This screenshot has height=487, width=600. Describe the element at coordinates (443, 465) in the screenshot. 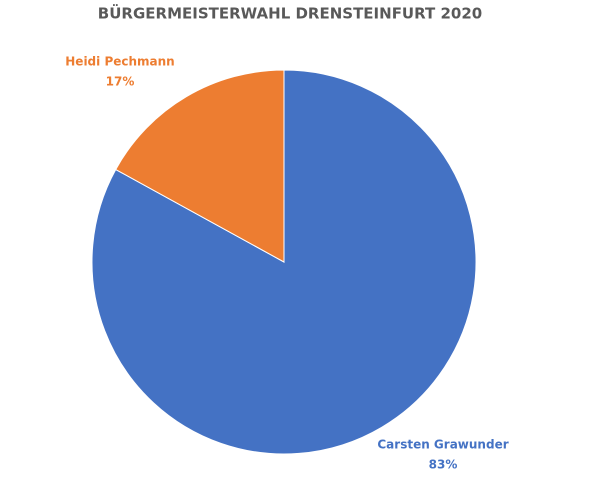

I see `slice-value-label: 83%` at that location.